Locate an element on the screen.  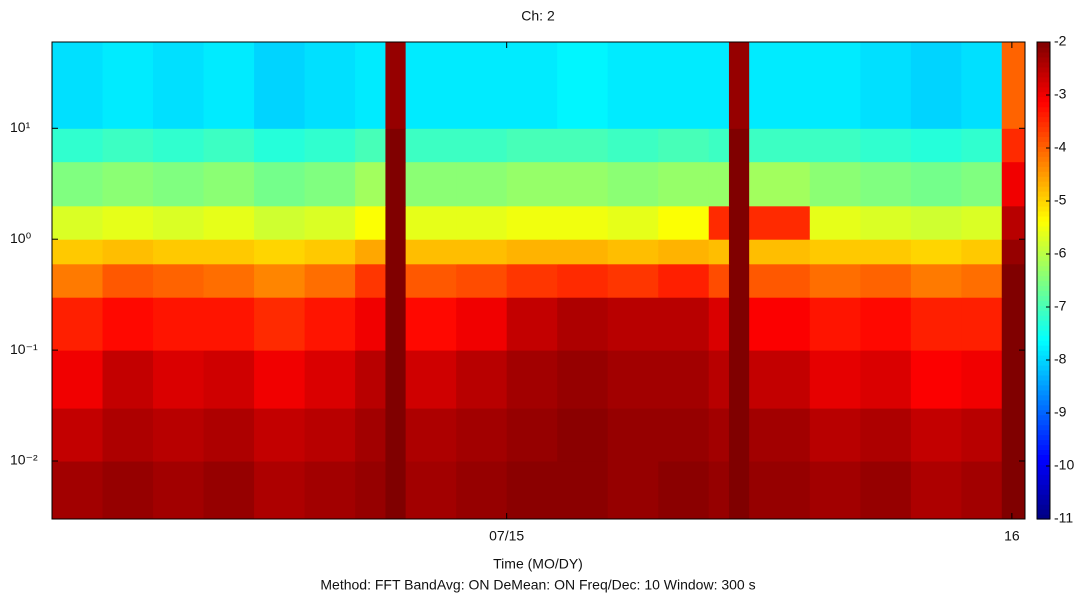
colorbar-tick-label: -9 is located at coordinates (1060, 412).